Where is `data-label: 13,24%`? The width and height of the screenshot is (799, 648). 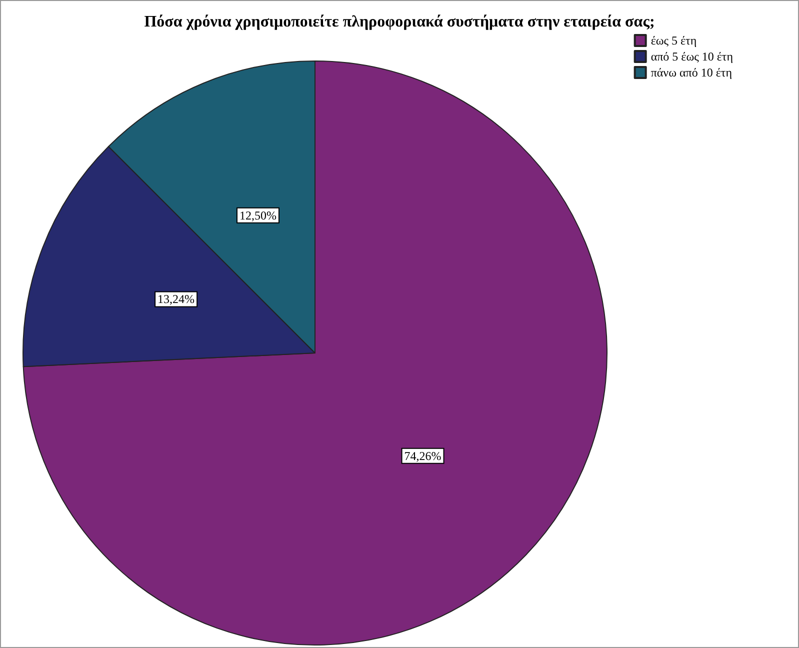
data-label: 13,24% is located at coordinates (176, 299).